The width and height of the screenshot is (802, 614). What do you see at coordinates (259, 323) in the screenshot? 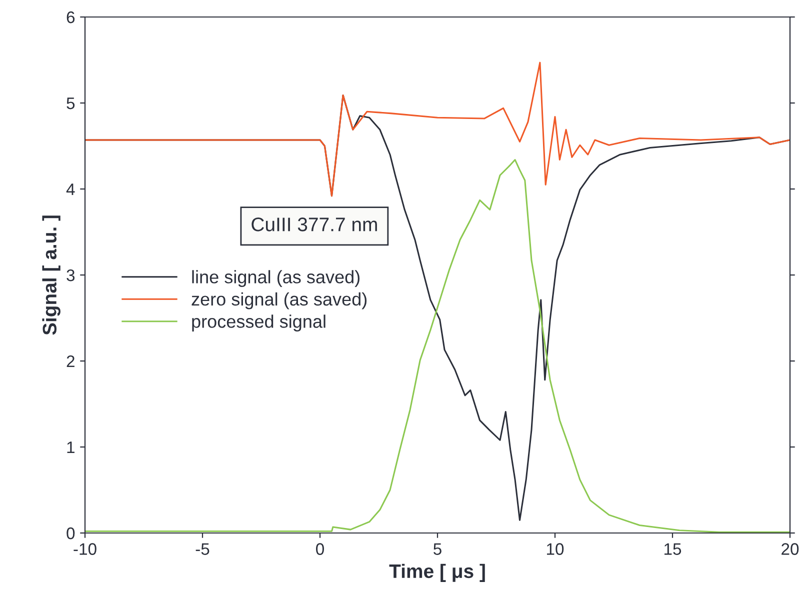
I see `legend-label: processed signal` at bounding box center [259, 323].